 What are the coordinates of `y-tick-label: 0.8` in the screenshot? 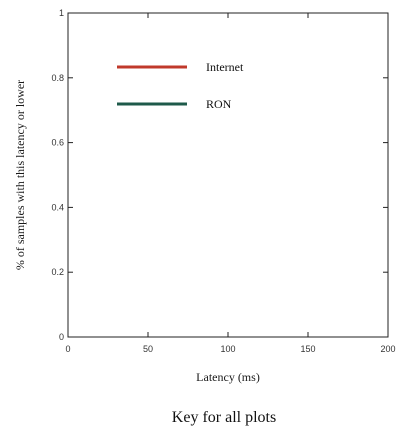 It's located at (57, 78).